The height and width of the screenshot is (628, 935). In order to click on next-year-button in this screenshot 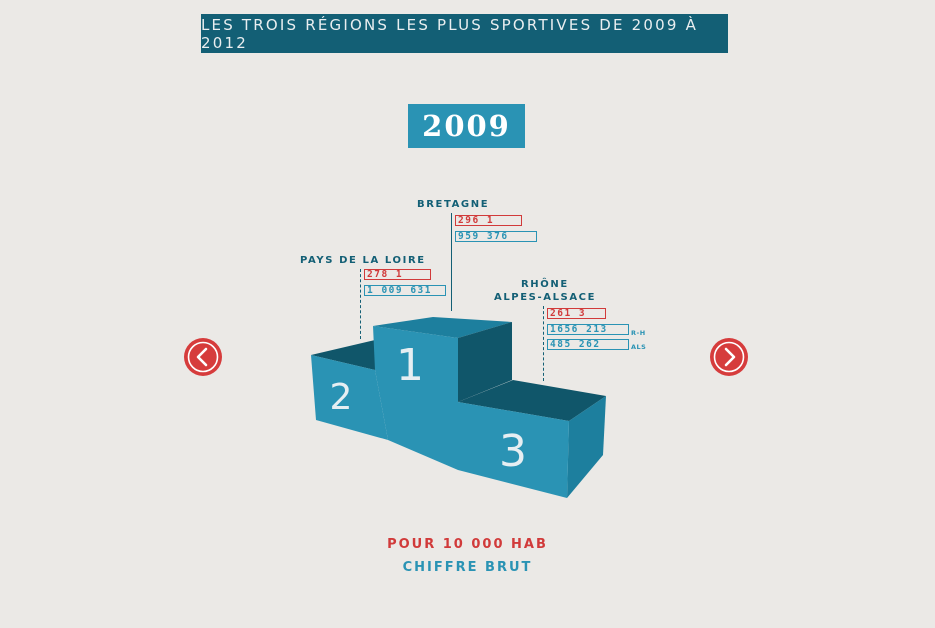, I will do `click(729, 357)`.